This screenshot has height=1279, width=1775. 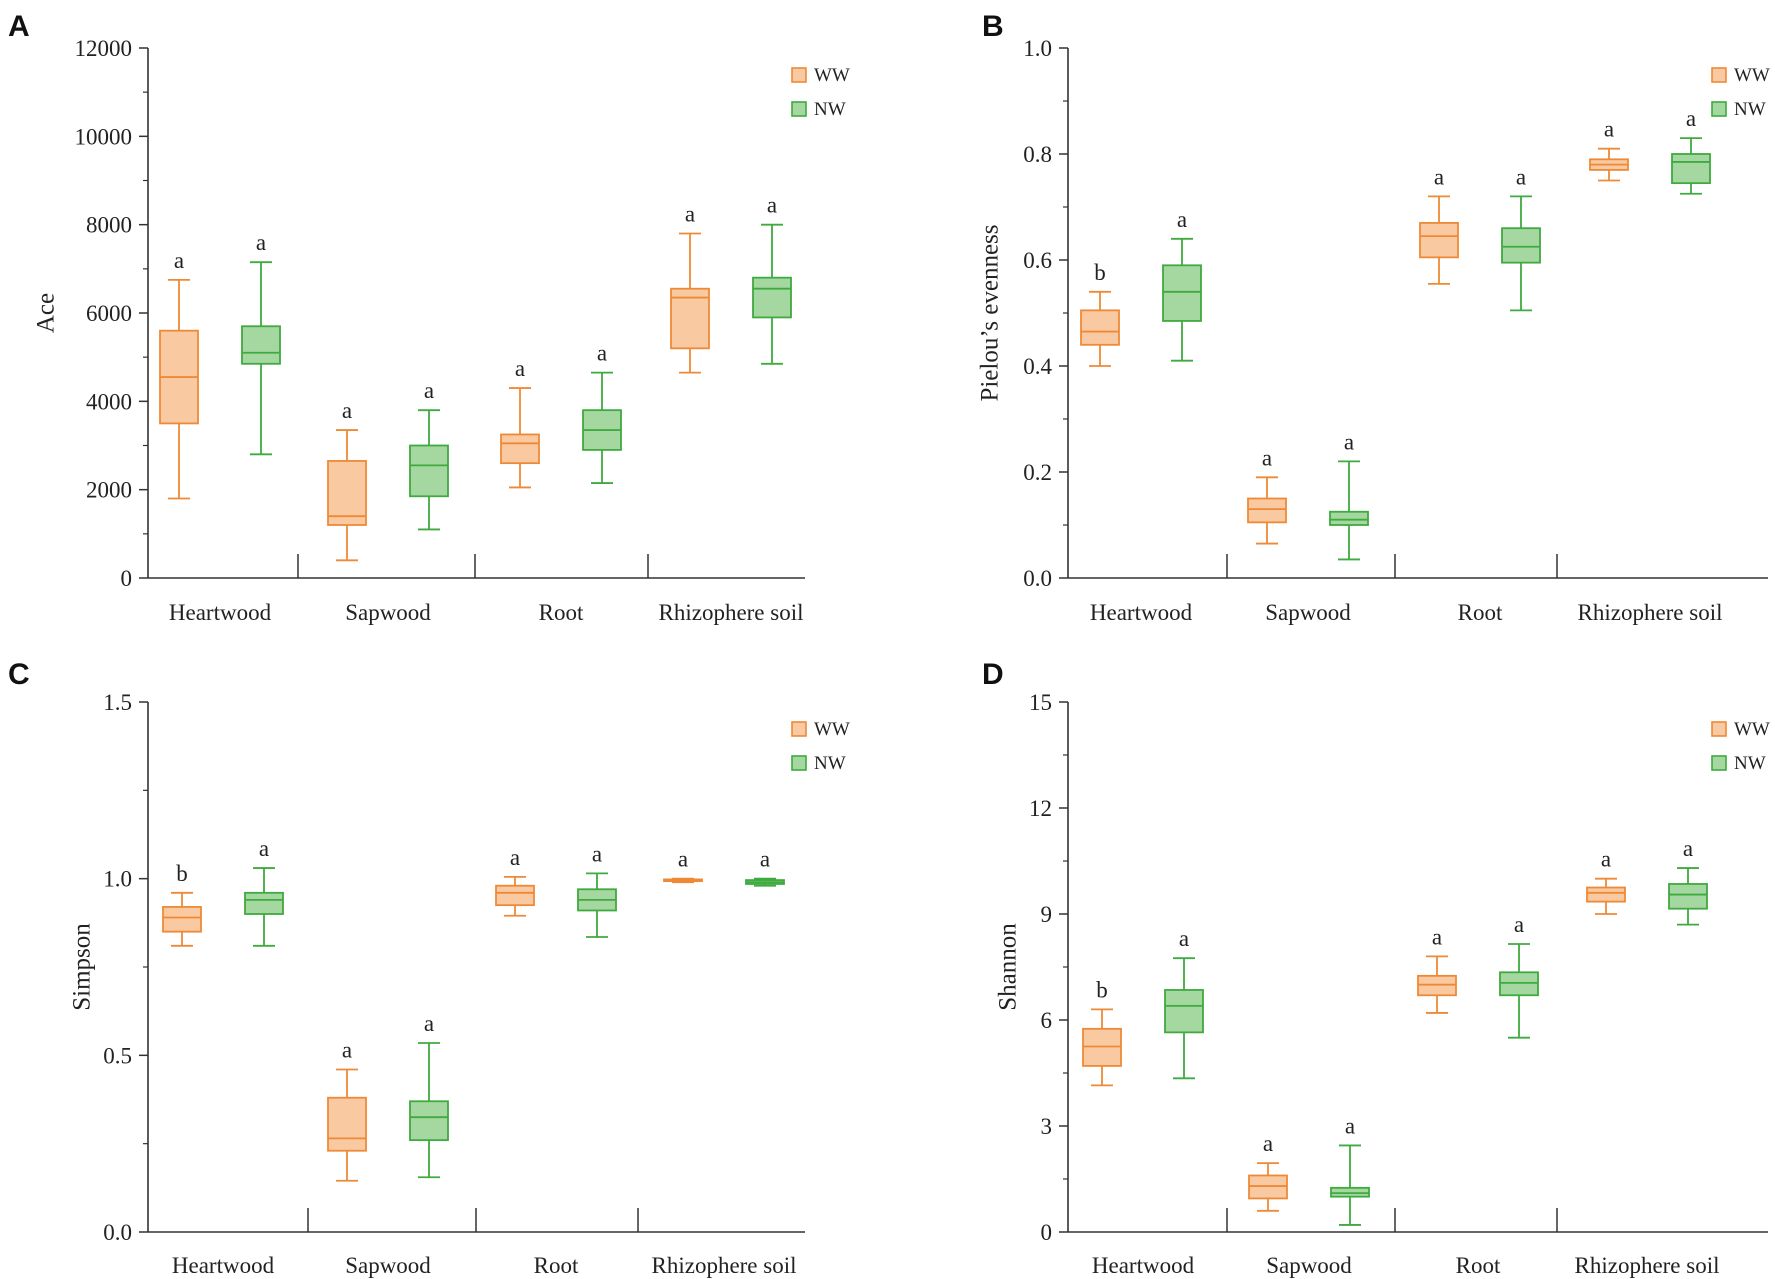 What do you see at coordinates (19, 674) in the screenshot?
I see `panel-letter: C` at bounding box center [19, 674].